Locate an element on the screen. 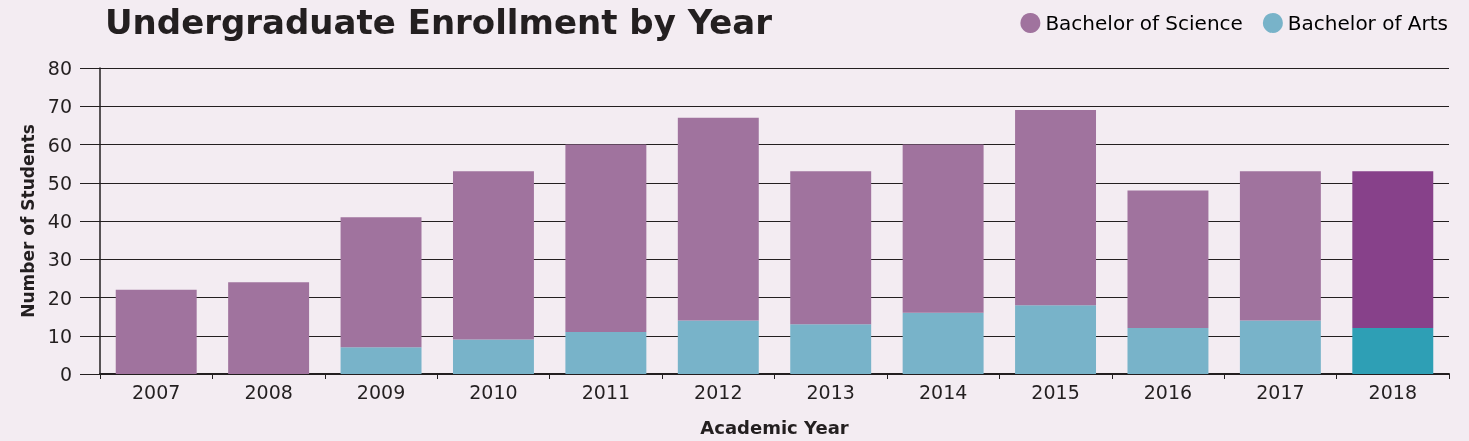 This screenshot has height=441, width=1469. x-tick-label: 2016 is located at coordinates (1168, 391).